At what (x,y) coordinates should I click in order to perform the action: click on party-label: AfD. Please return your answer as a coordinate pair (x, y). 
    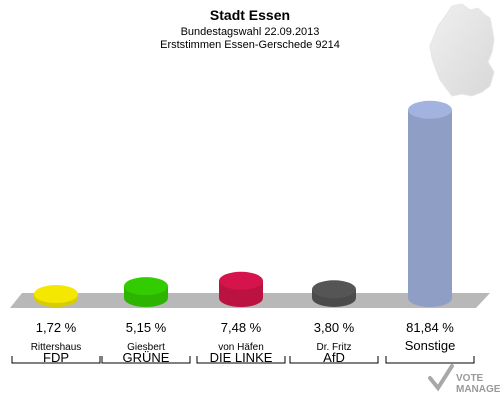
    Looking at the image, I should click on (334, 357).